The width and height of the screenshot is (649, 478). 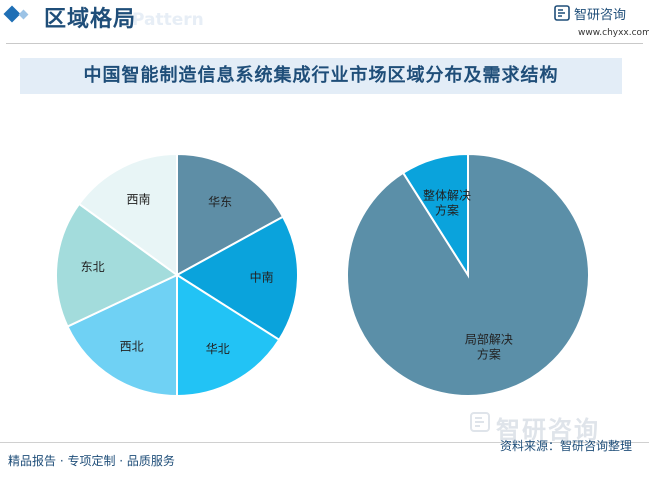 I want to click on pie-slice-华北, so click(x=228, y=335).